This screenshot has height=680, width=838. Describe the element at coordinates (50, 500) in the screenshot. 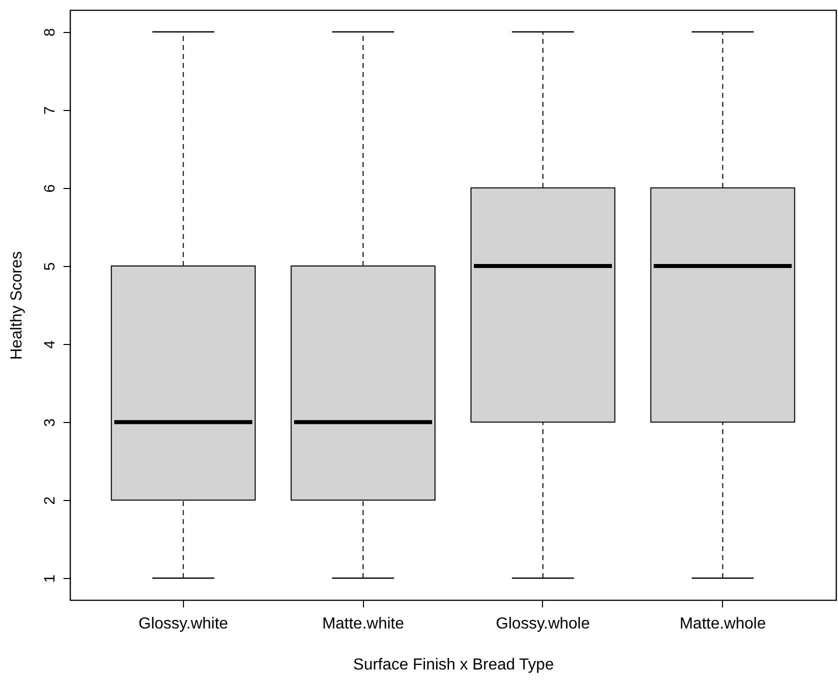

I see `y-tick-label: 2` at that location.